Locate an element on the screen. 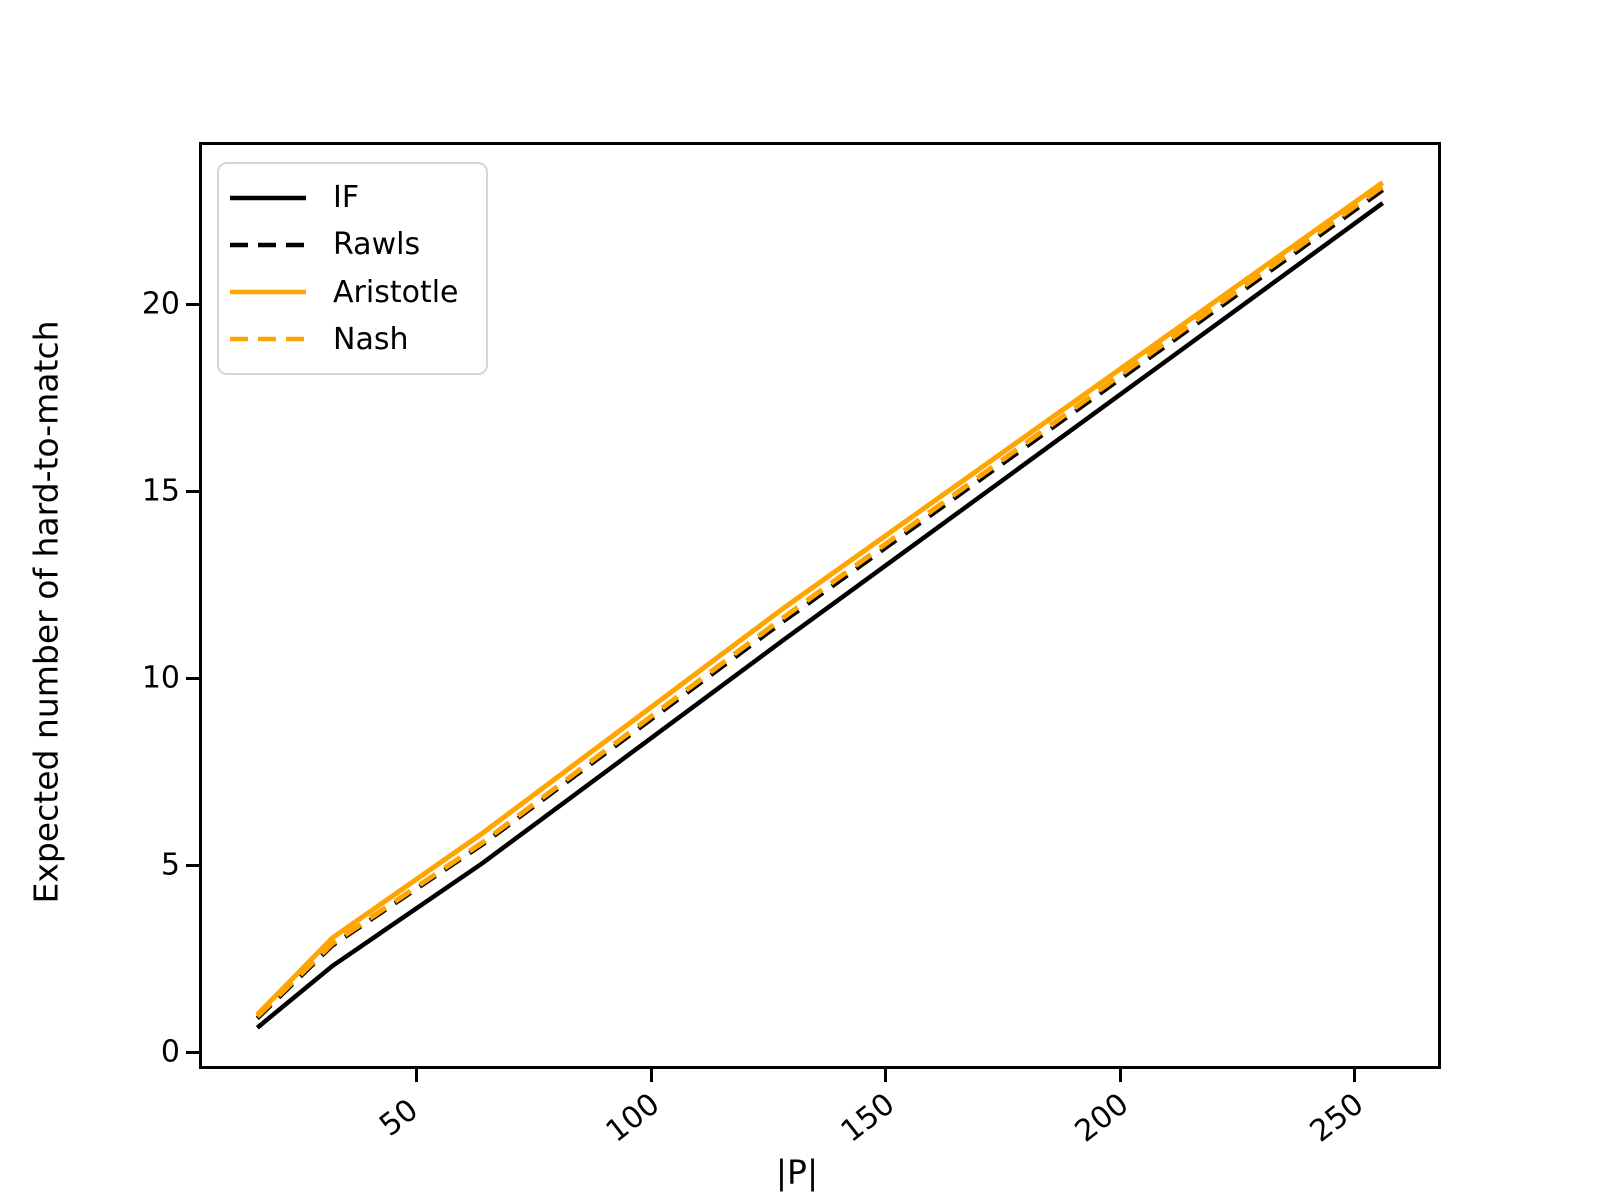 The width and height of the screenshot is (1600, 1200). rawls-line-sample-icon is located at coordinates (268, 245).